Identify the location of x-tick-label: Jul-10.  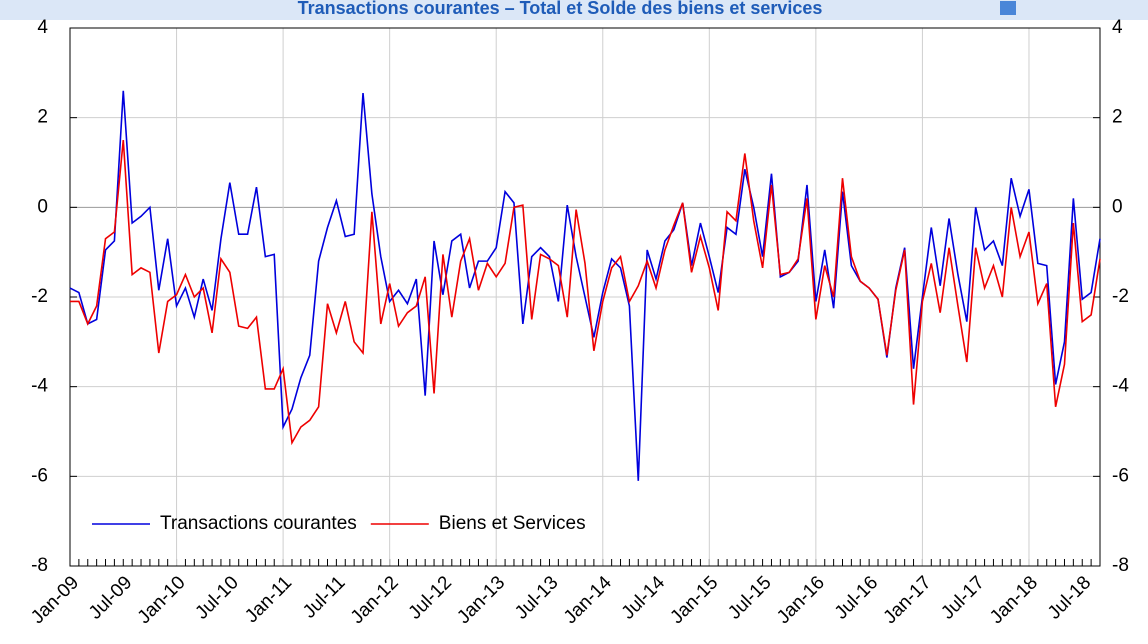
(216, 597).